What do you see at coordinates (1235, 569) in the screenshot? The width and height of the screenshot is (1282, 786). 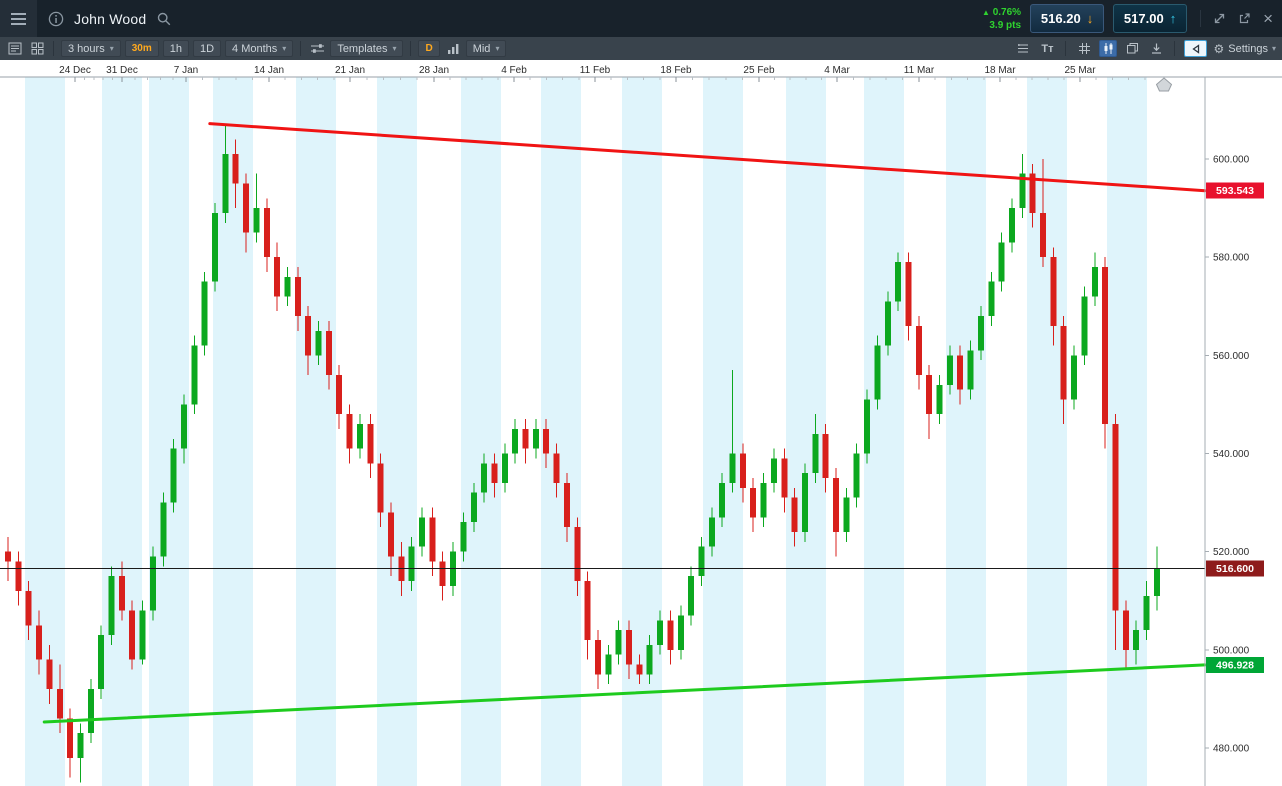 I see `current-price-badge-label: 516.600` at bounding box center [1235, 569].